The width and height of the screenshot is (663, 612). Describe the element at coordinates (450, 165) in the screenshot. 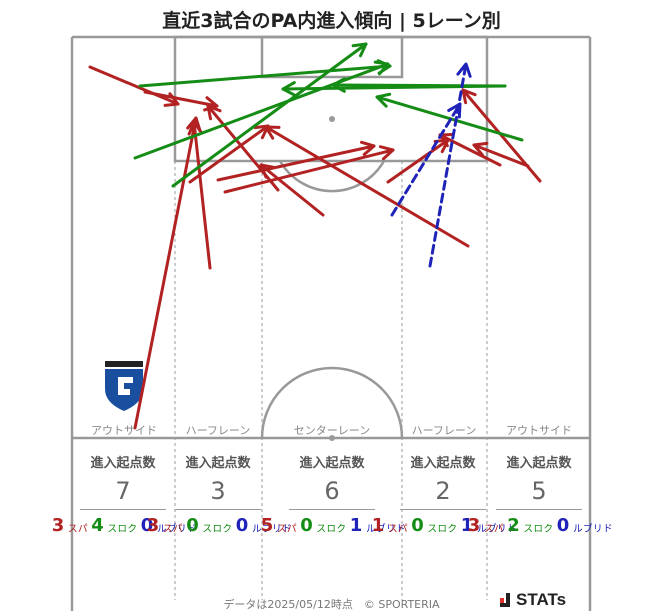

I see `dribble-arrow` at that location.